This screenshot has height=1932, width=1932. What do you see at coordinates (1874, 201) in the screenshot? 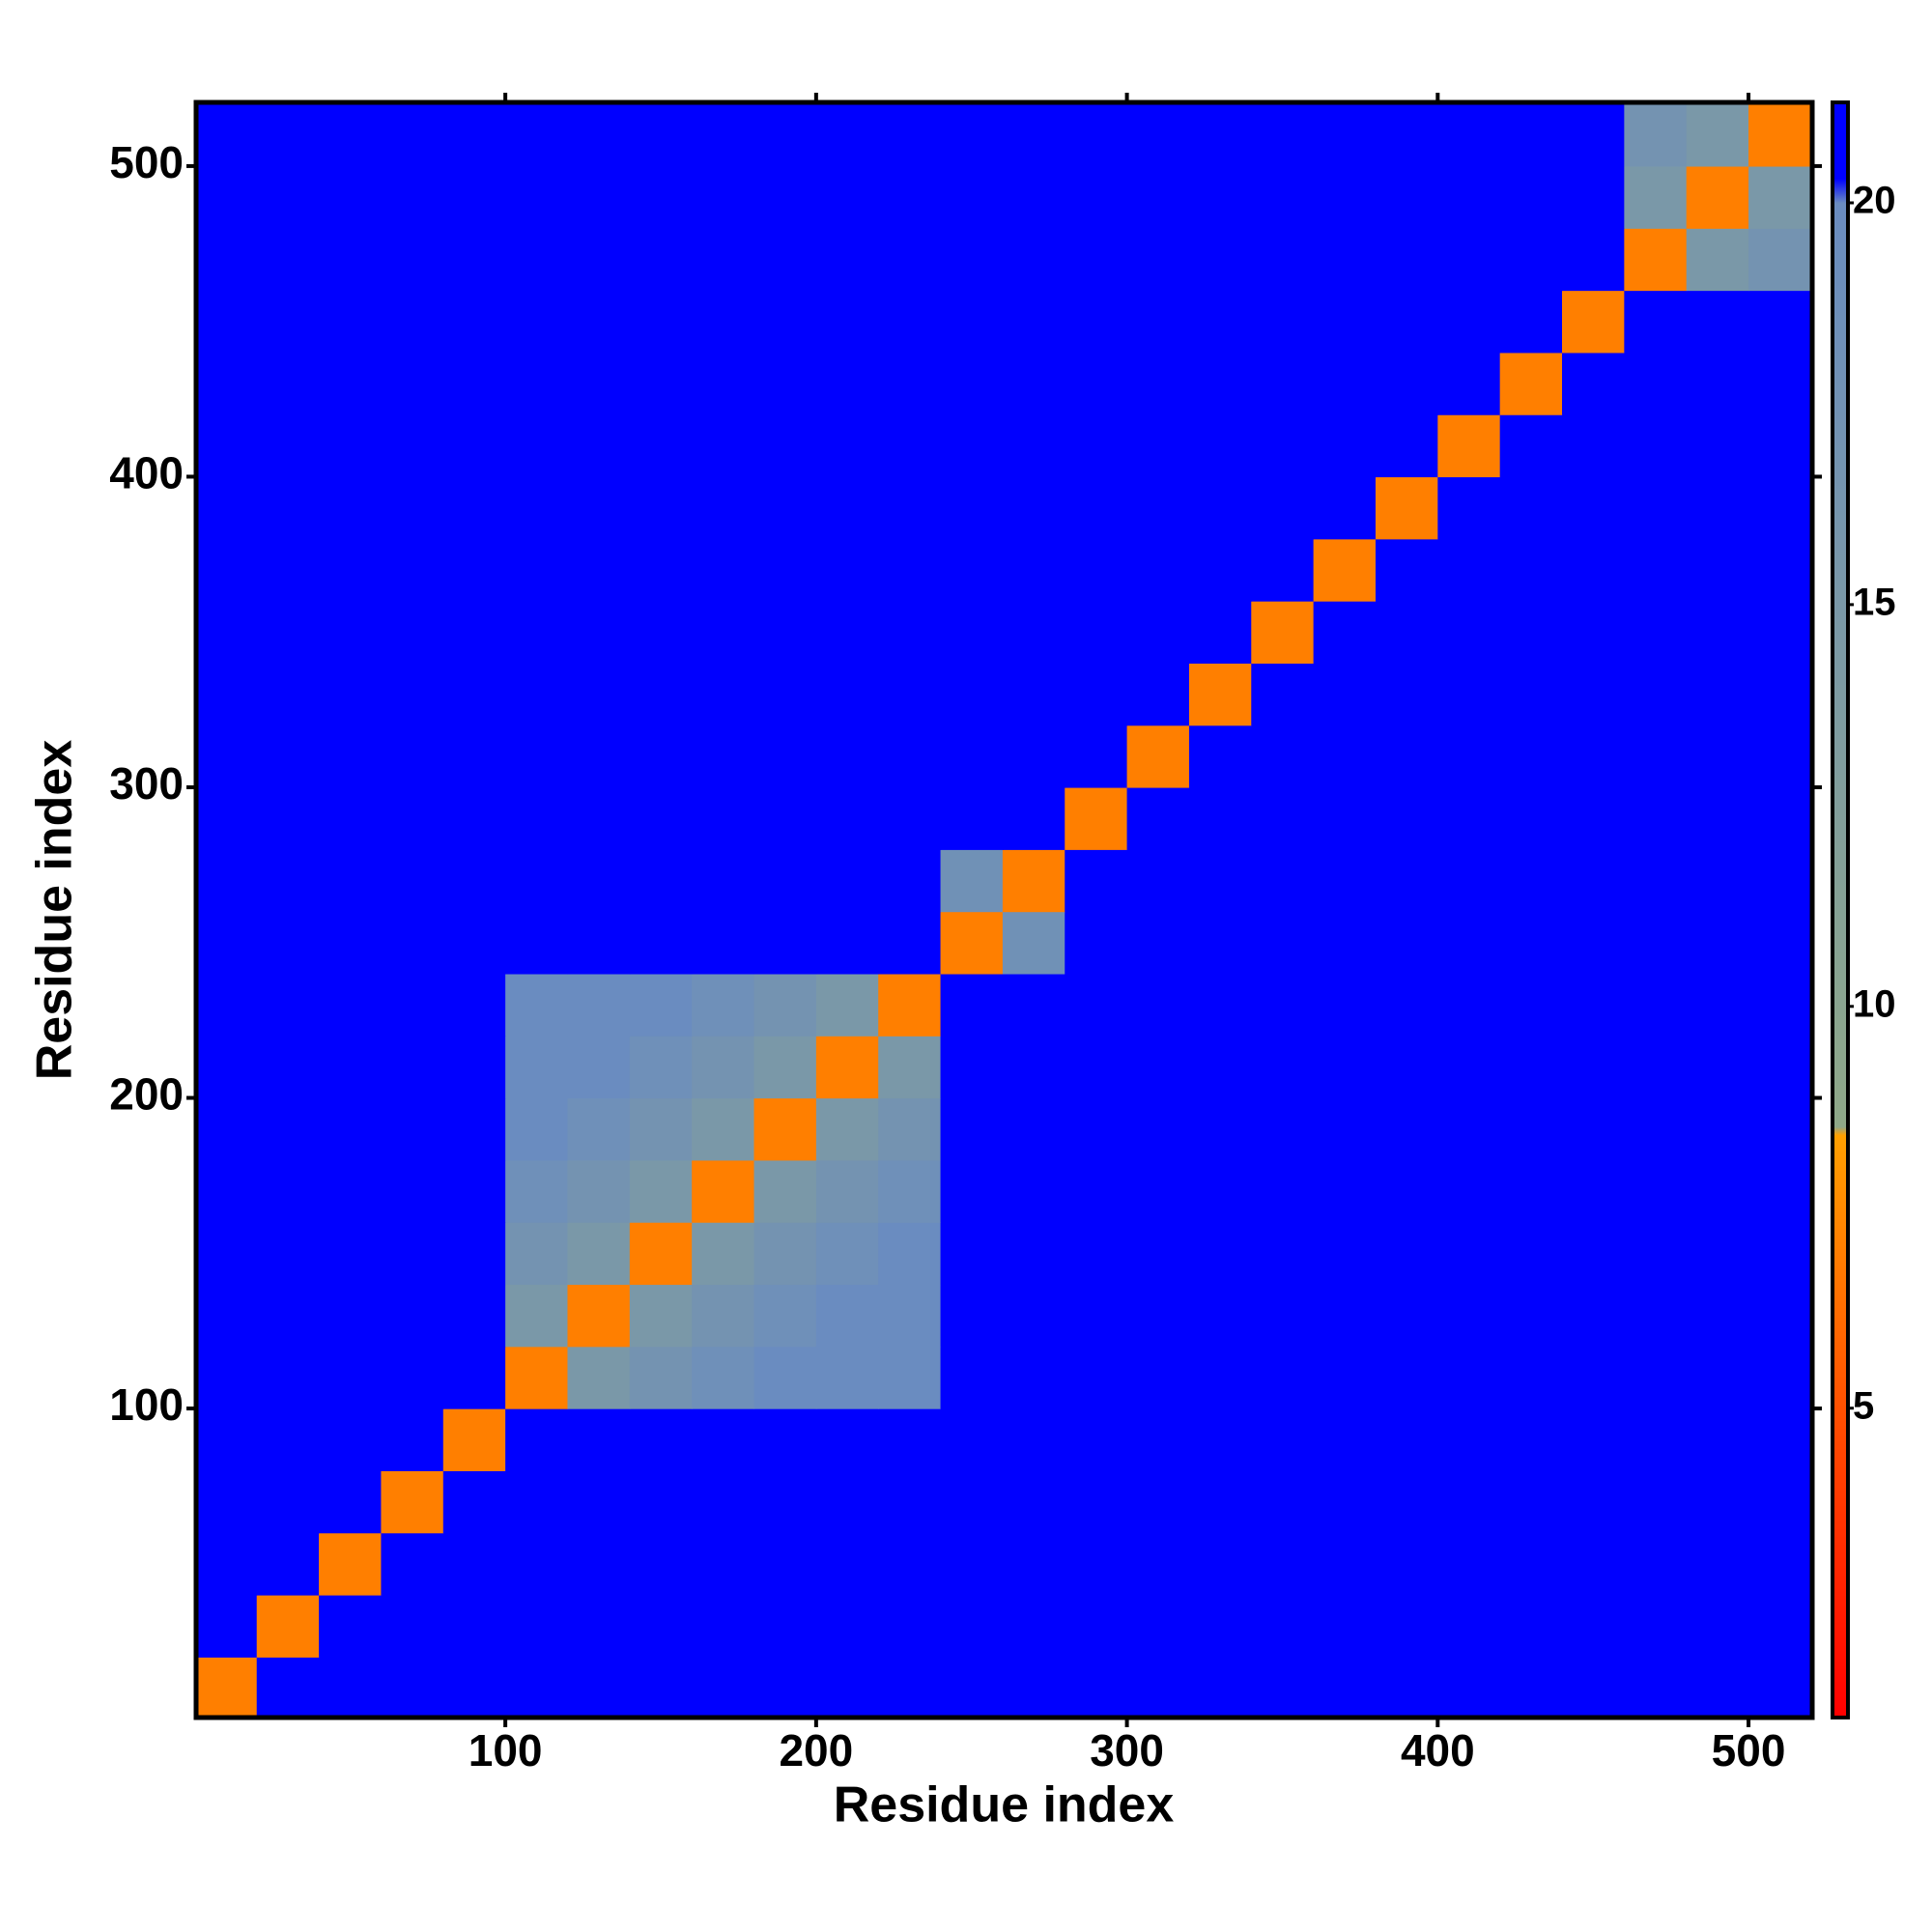
I see `colorbar-tick-label: 20` at bounding box center [1874, 201].